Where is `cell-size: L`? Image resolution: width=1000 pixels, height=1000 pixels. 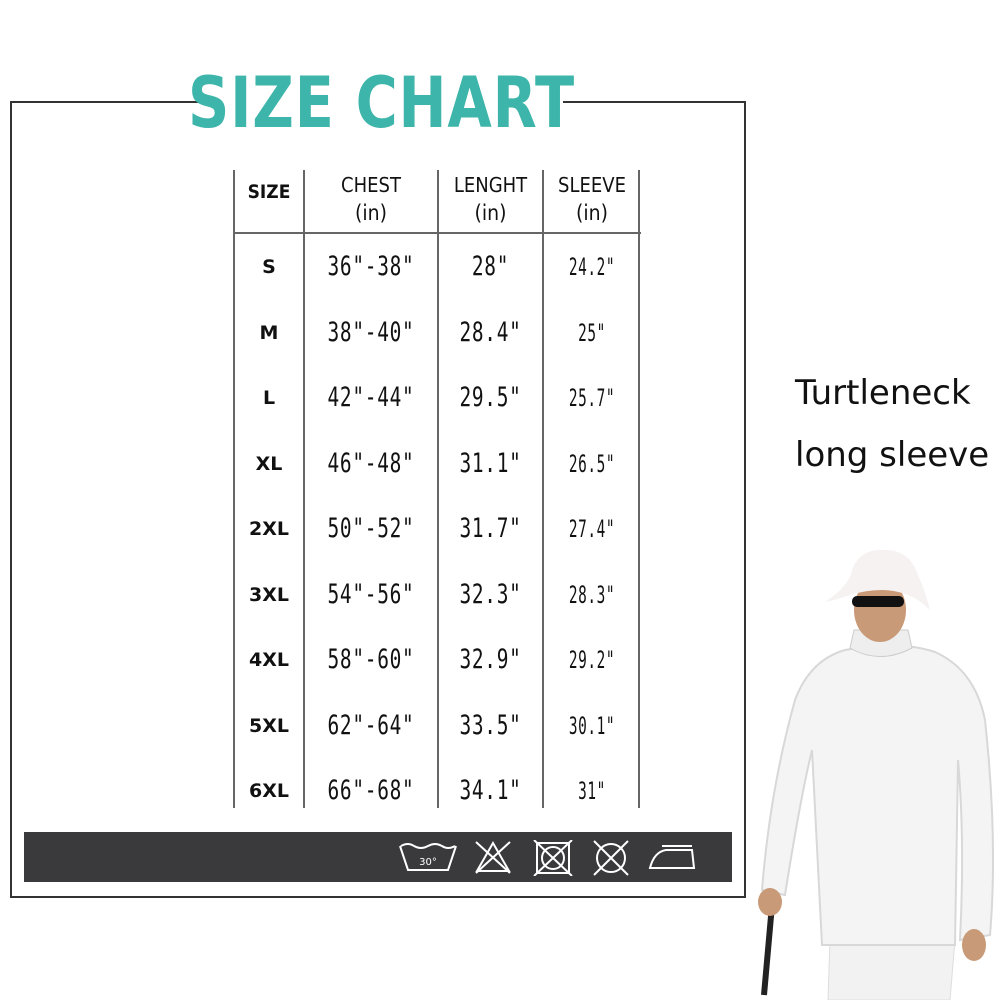
cell-size: L is located at coordinates (269, 398).